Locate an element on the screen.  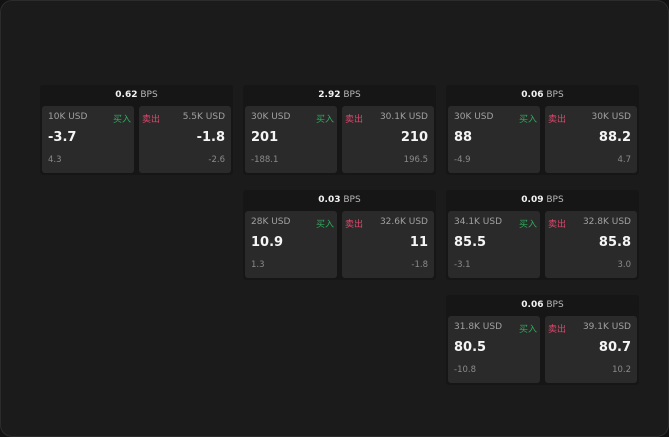
buy-price: -3.7 is located at coordinates (62, 137).